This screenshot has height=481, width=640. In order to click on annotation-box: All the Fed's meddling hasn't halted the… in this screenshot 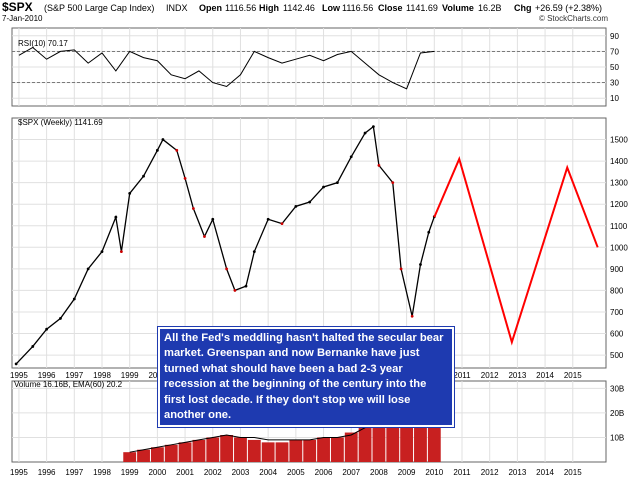, I will do `click(306, 377)`.